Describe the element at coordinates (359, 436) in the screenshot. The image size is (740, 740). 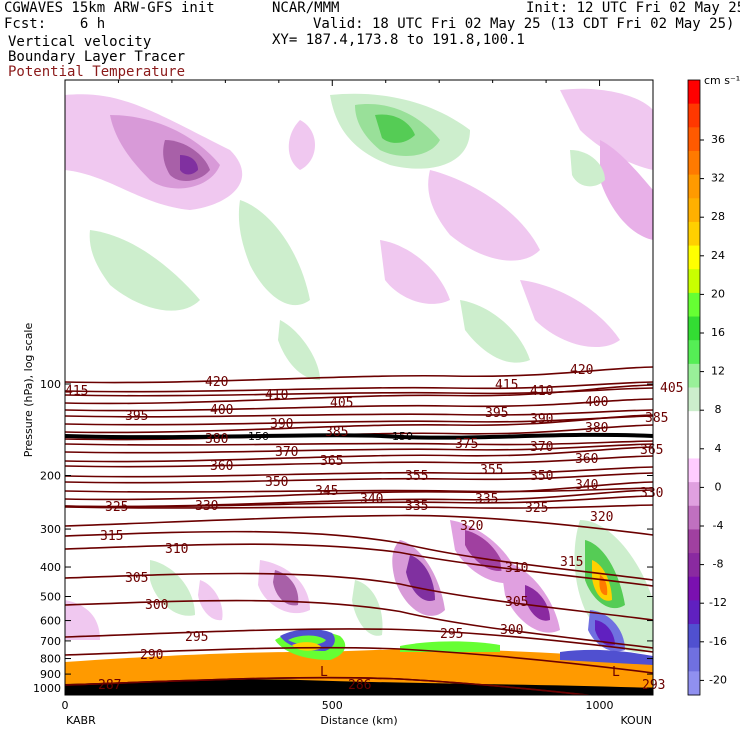
I see `tropopause-line` at that location.